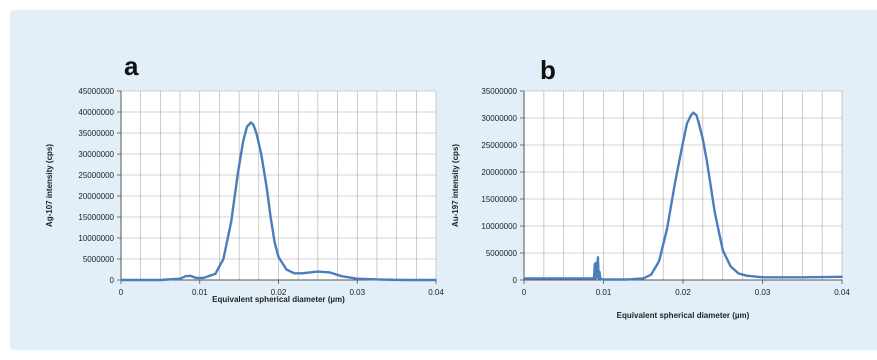  What do you see at coordinates (455, 185) in the screenshot?
I see `y-axis-title: Au-197 intensity (cps)` at bounding box center [455, 185].